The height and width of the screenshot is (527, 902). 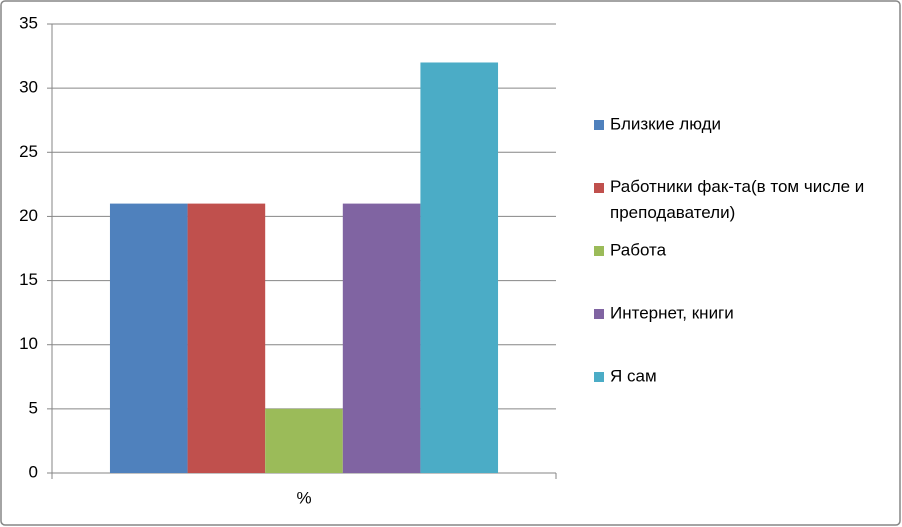 What do you see at coordinates (28, 151) in the screenshot?
I see `y-tick-label: 25` at bounding box center [28, 151].